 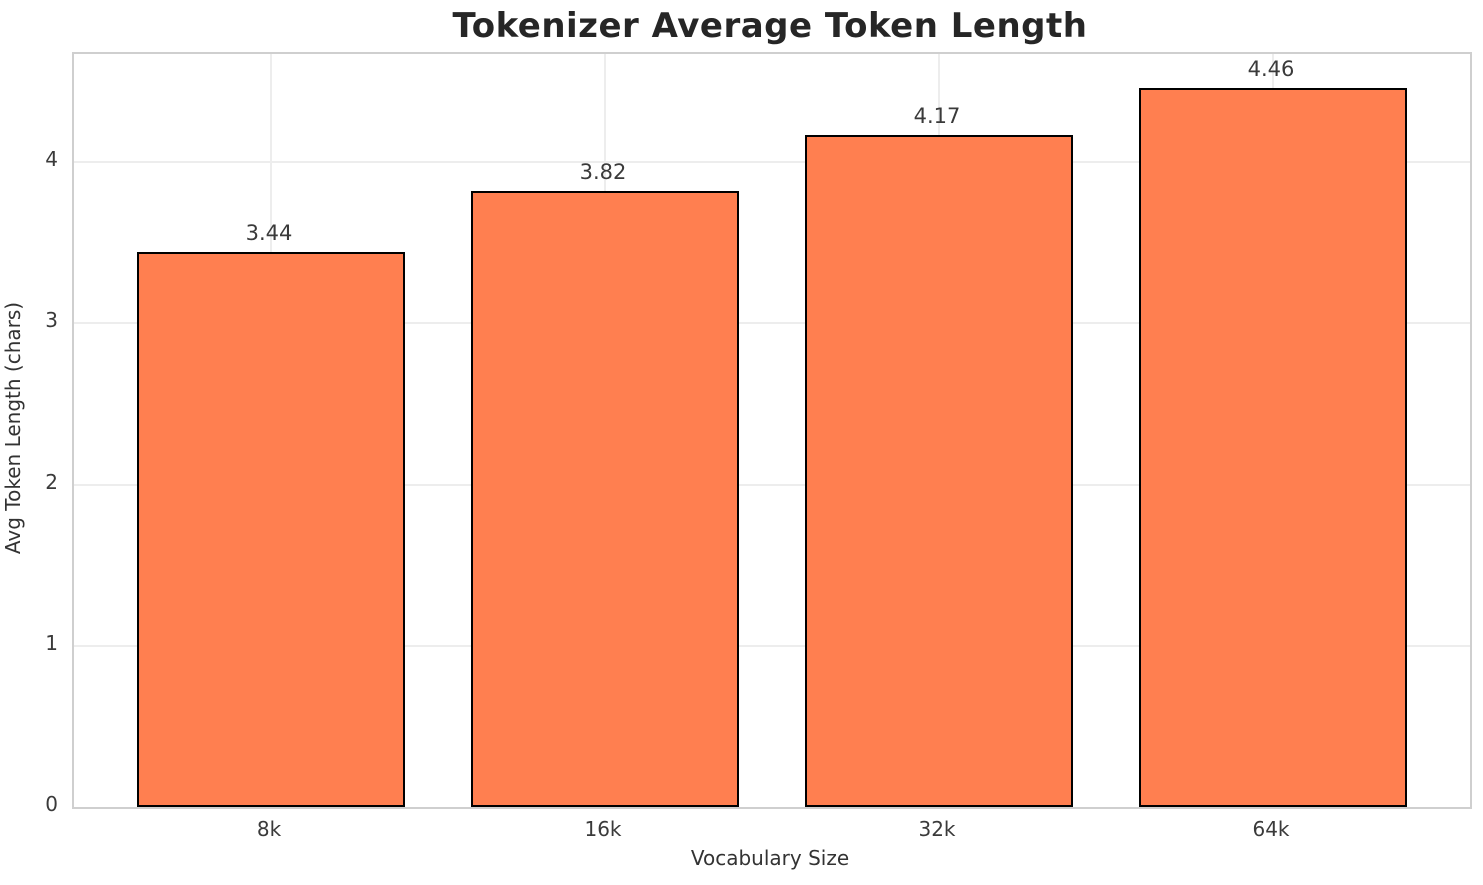 I want to click on y-tick-label: 3, so click(x=51, y=320).